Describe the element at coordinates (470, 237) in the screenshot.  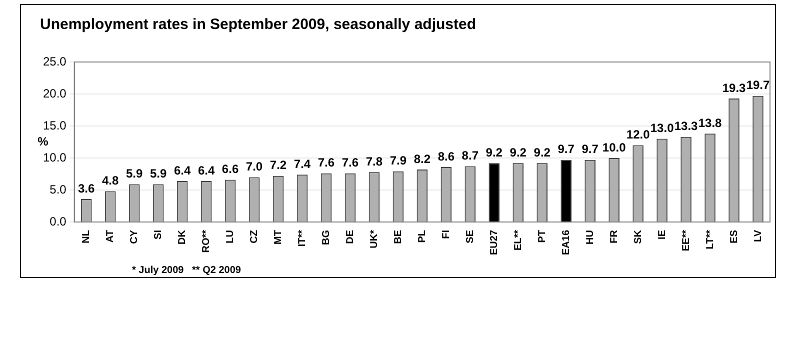
I see `x-tick-label: SE` at that location.